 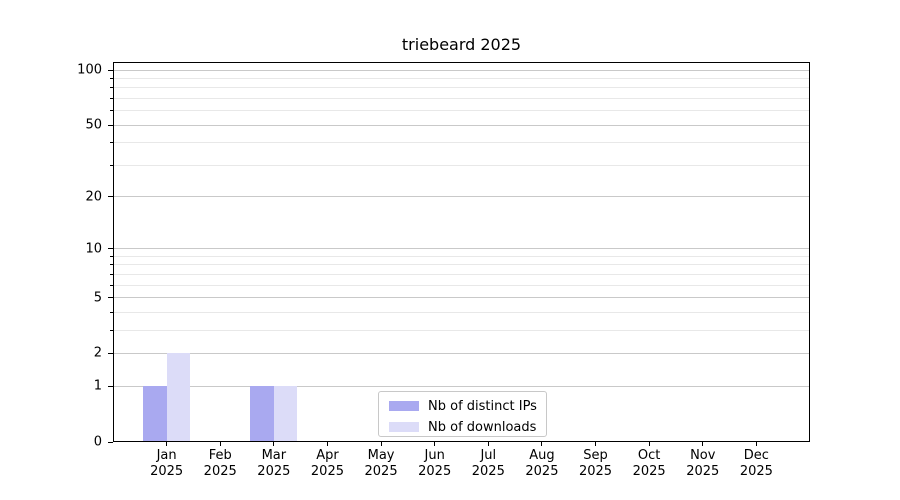 I want to click on legend-label-distinct-ips: Nb of distinct IPs, so click(x=482, y=406).